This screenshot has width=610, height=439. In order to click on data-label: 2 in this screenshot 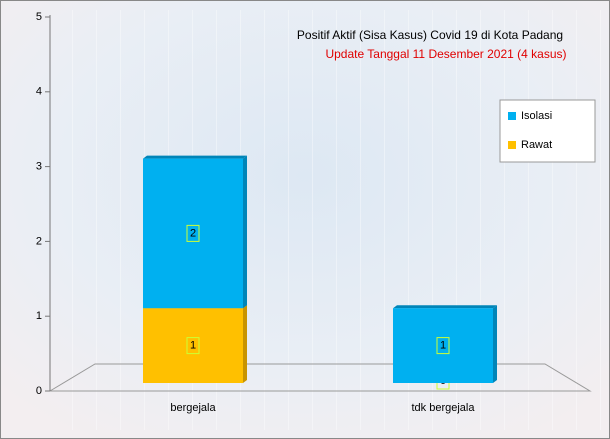, I will do `click(193, 233)`.